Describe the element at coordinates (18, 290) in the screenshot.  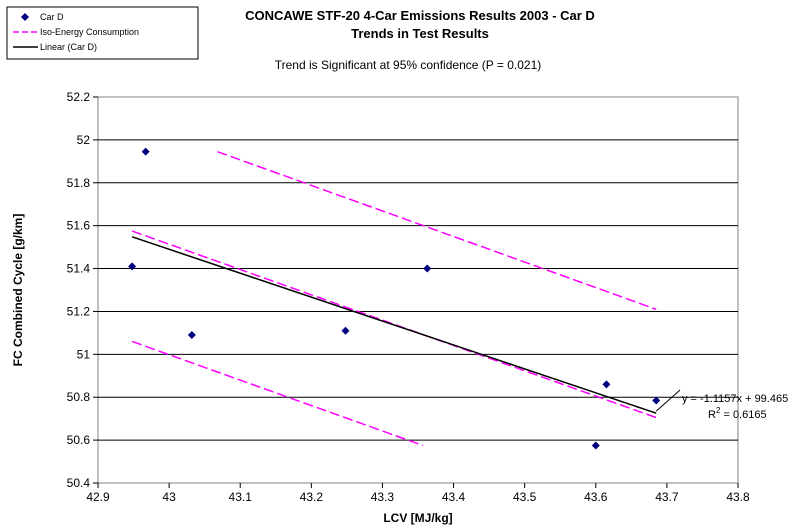
I see `y-axis-title: FC Combined Cycle [g/km]` at that location.